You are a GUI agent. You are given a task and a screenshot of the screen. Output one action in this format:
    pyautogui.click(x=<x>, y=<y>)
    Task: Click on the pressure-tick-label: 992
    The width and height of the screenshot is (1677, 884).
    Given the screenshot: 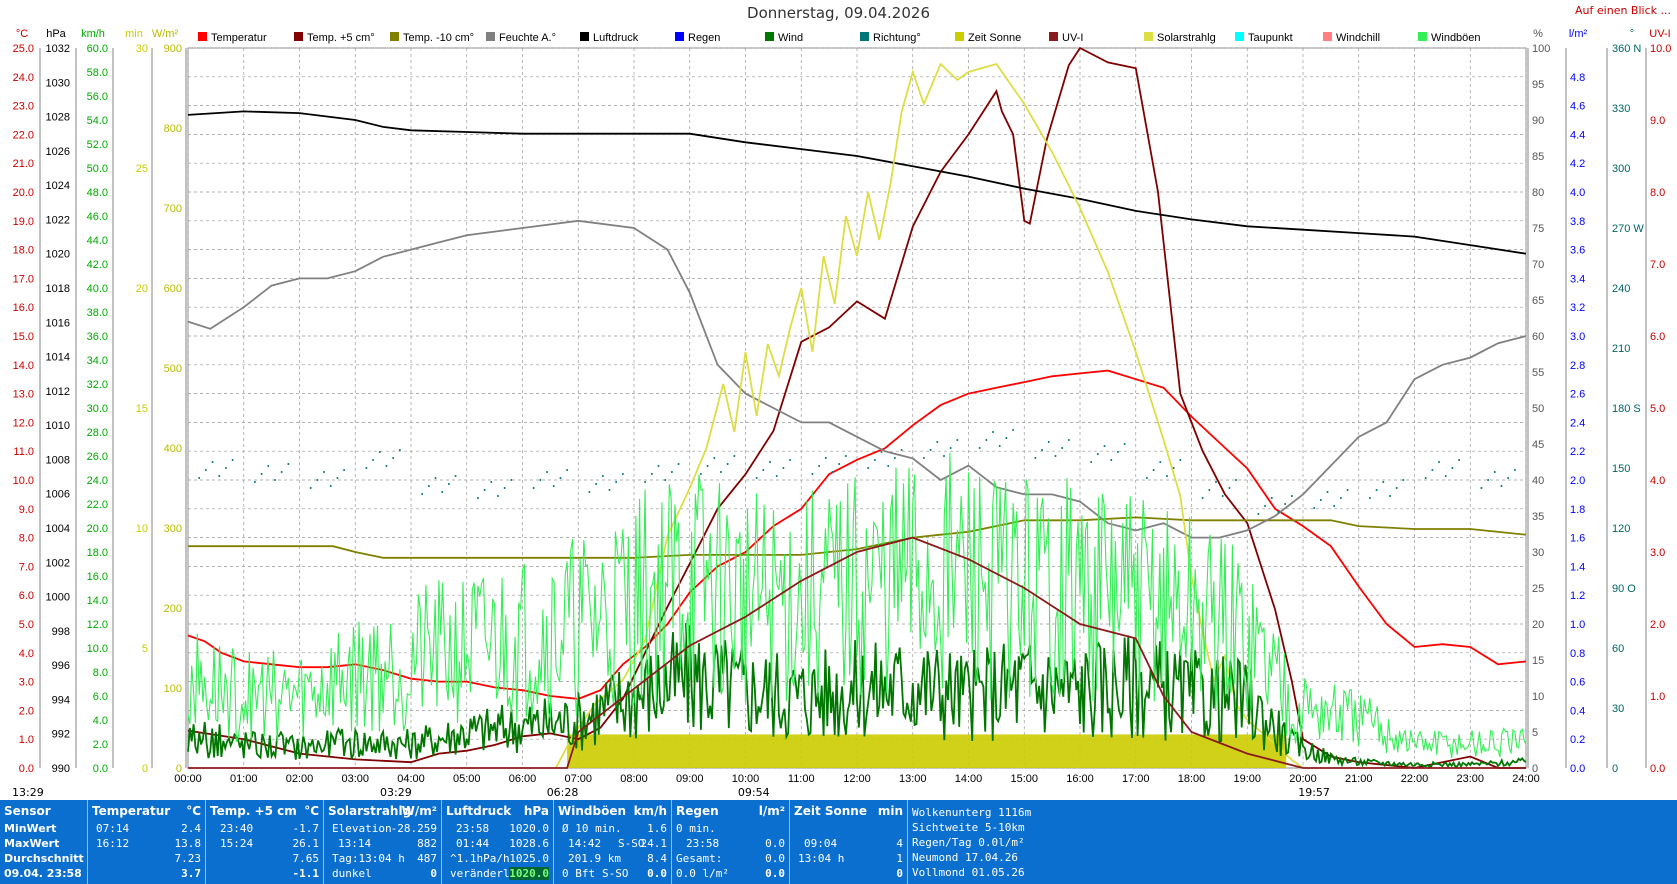 What is the action you would take?
    pyautogui.click(x=61, y=735)
    